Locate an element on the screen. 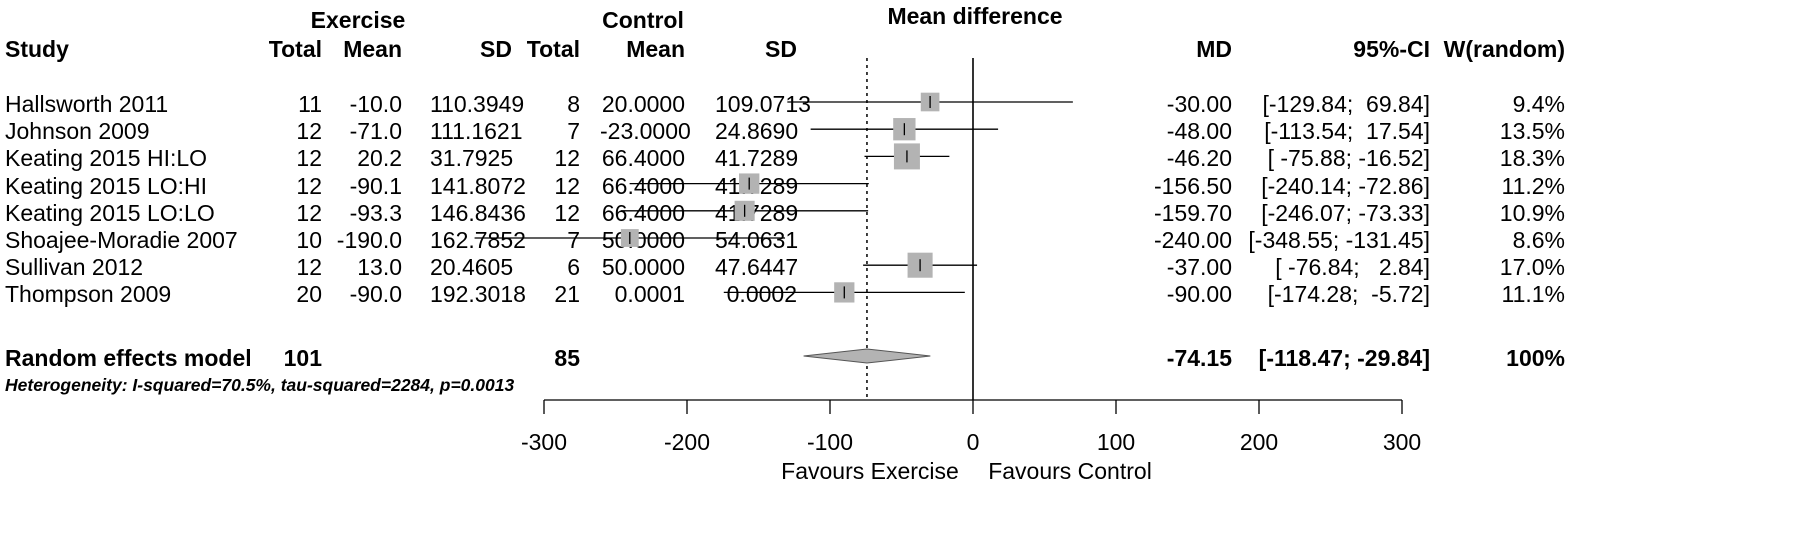 Image resolution: width=1800 pixels, height=553 pixels. study-cell-mean1: -93.3 is located at coordinates (375, 212).